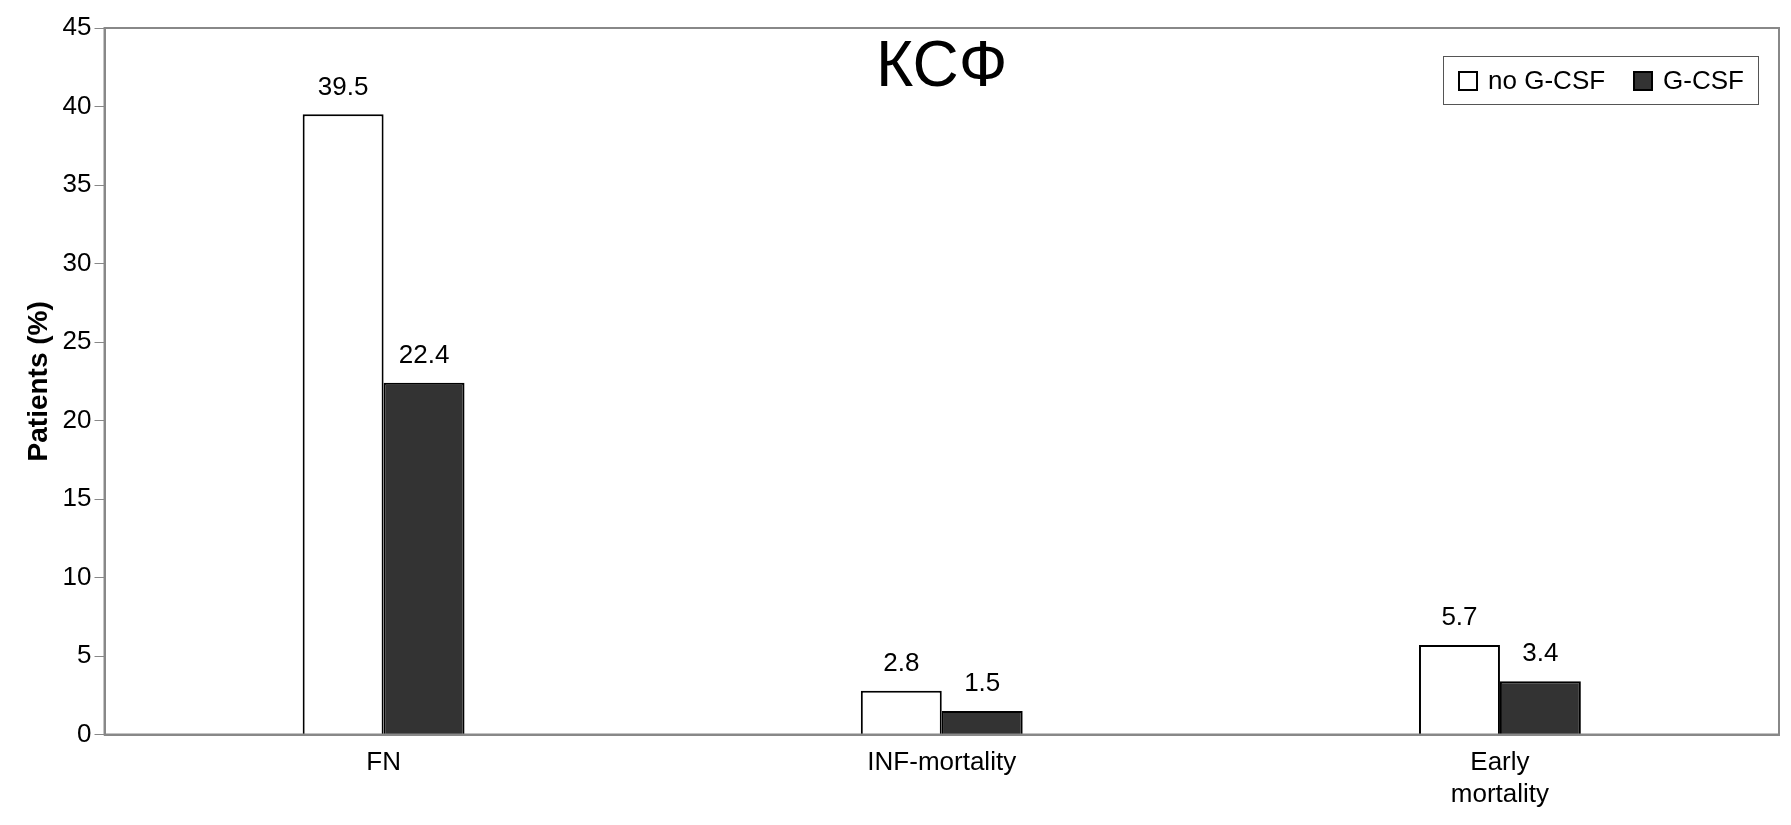 This screenshot has width=1791, height=825. Describe the element at coordinates (37, 381) in the screenshot. I see `y-axis-title: Patients (%)` at that location.